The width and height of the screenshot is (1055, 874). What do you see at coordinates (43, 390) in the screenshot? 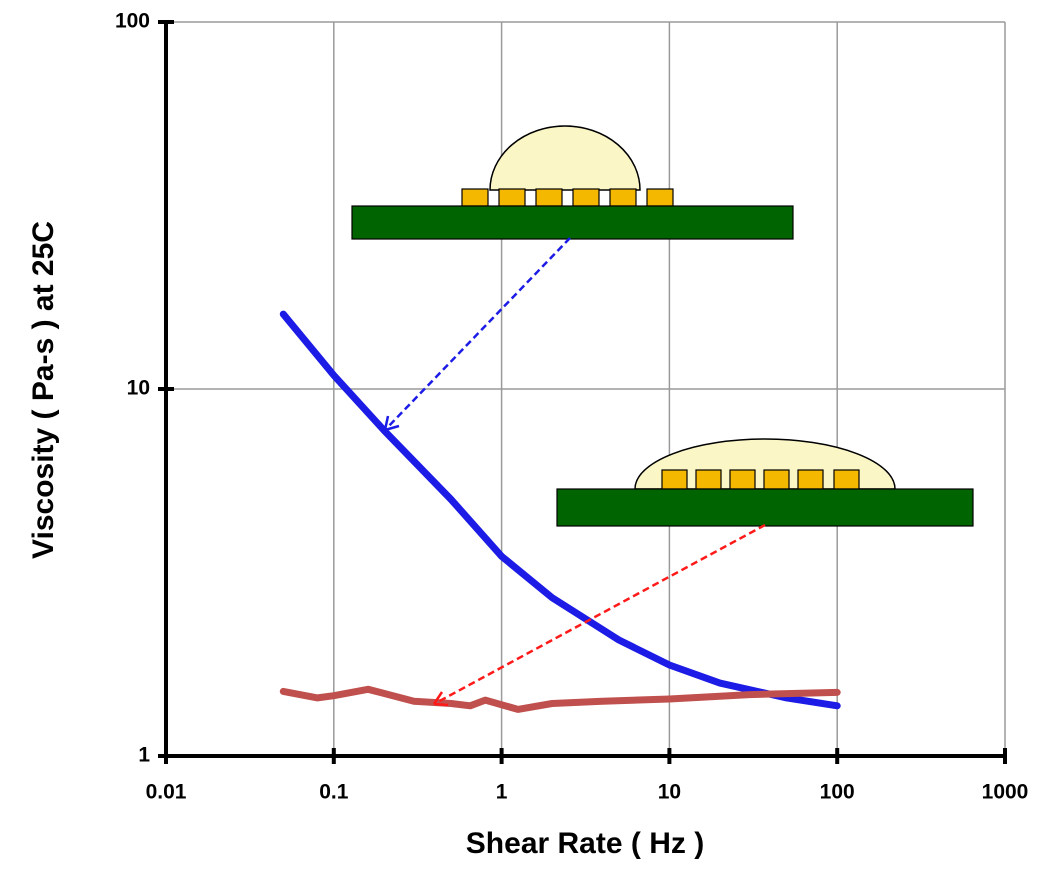
I see `y-axis-title: Viscosity ( Pa-s ) at 25C` at bounding box center [43, 390].